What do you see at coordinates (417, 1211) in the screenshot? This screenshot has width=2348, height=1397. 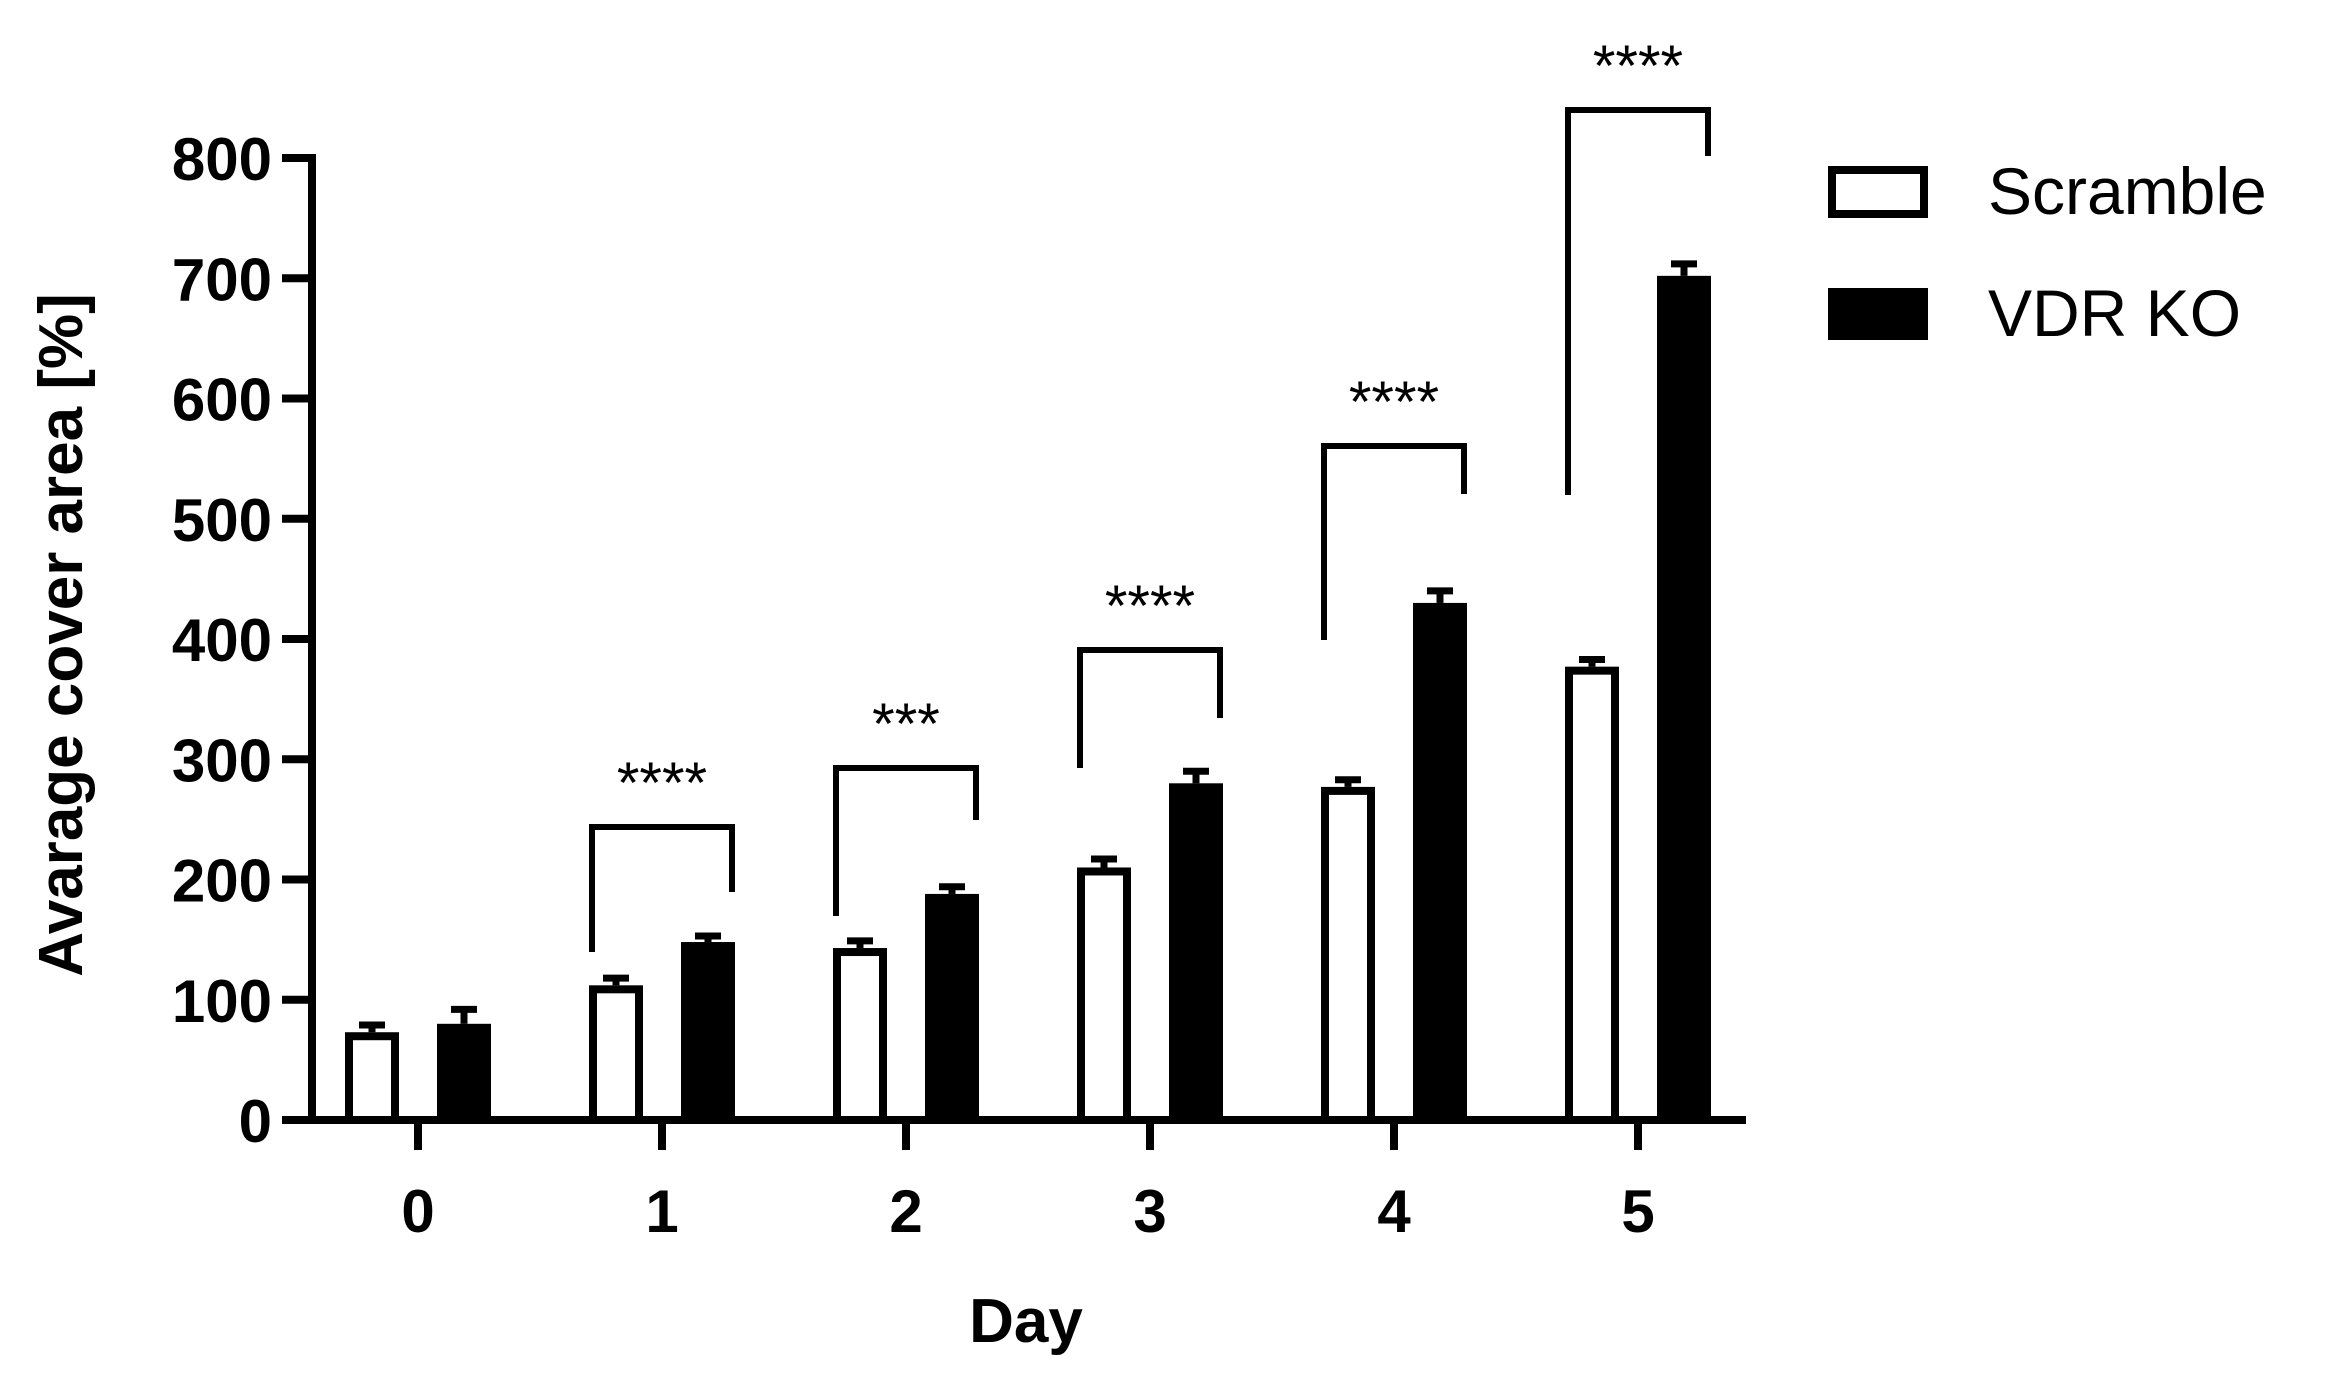 I see `x-tick-label: 0` at bounding box center [417, 1211].